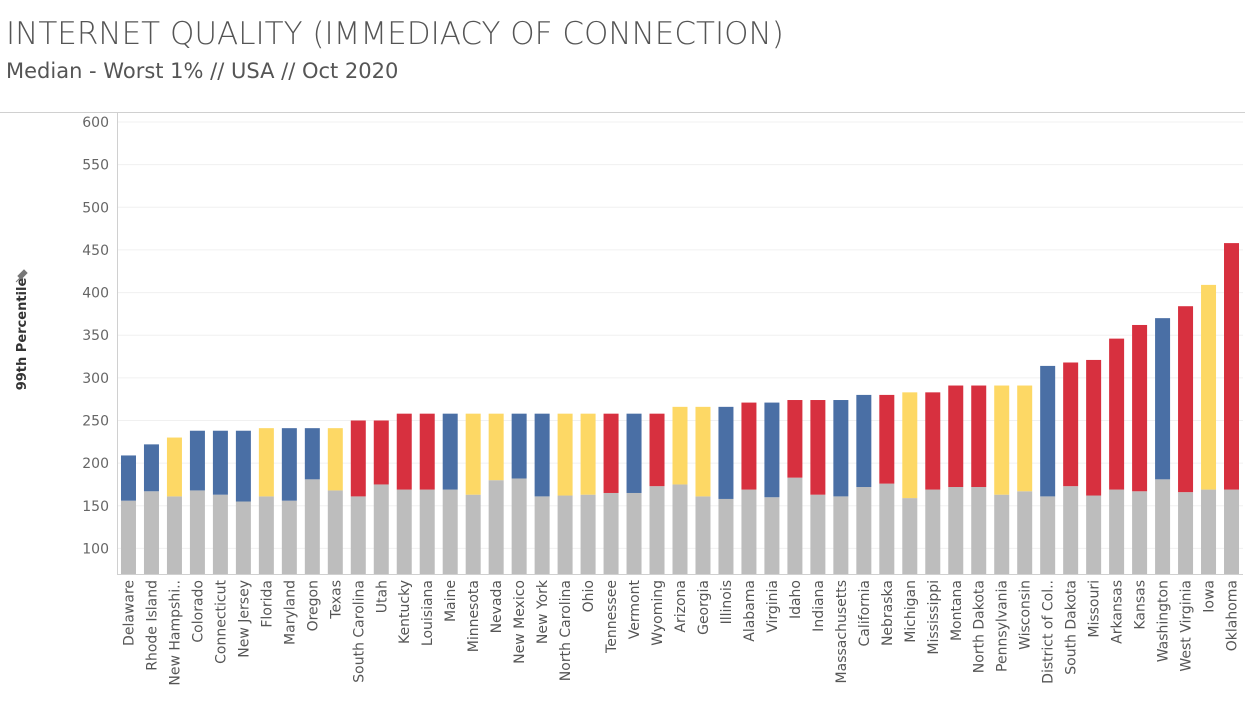 The height and width of the screenshot is (701, 1245). I want to click on x-tick-label: New York, so click(543, 611).